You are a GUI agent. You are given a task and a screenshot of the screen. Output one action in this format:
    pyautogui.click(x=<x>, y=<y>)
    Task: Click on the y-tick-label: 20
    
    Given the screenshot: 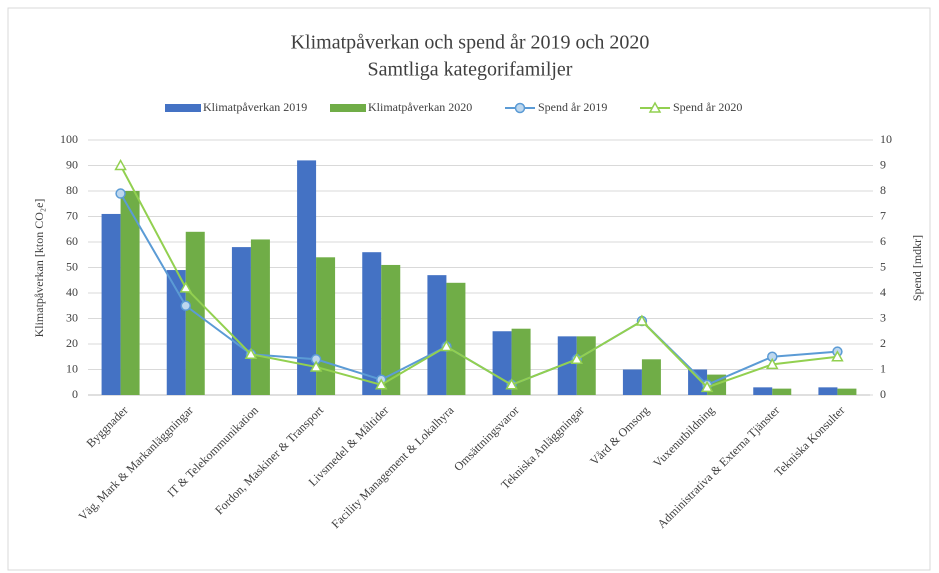 What is the action you would take?
    pyautogui.click(x=72, y=343)
    